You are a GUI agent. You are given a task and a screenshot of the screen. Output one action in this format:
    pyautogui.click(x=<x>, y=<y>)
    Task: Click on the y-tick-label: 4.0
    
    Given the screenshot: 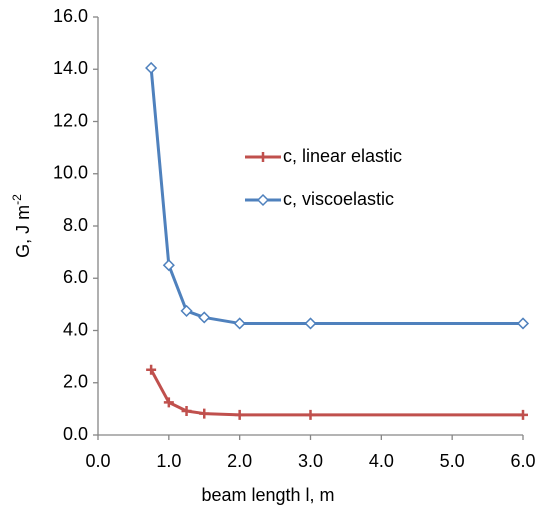 What is the action you would take?
    pyautogui.click(x=75, y=329)
    